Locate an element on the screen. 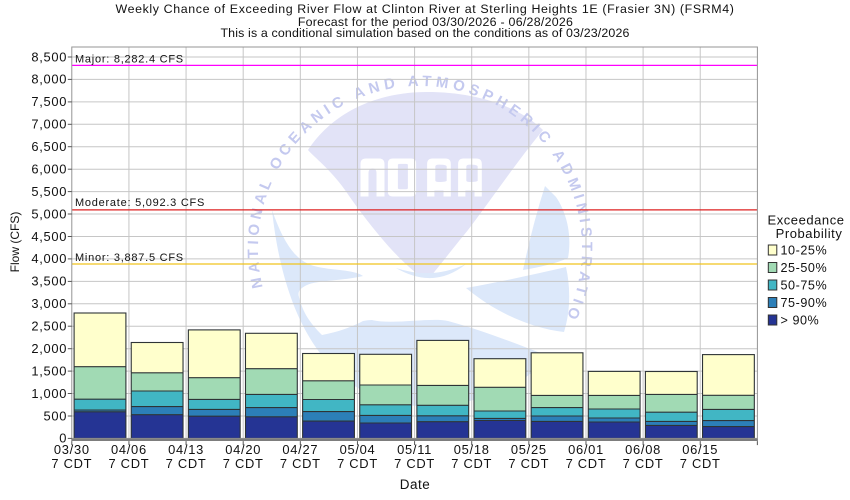  svg-text: 06/01 is located at coordinates (586, 449).